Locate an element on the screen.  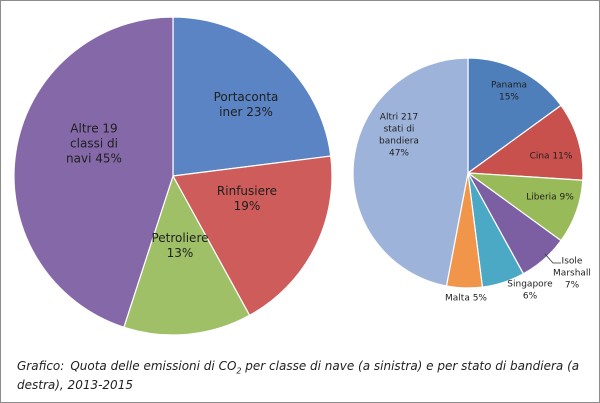
flag-state-label-singapore: Singapore 6% is located at coordinates (530, 291).